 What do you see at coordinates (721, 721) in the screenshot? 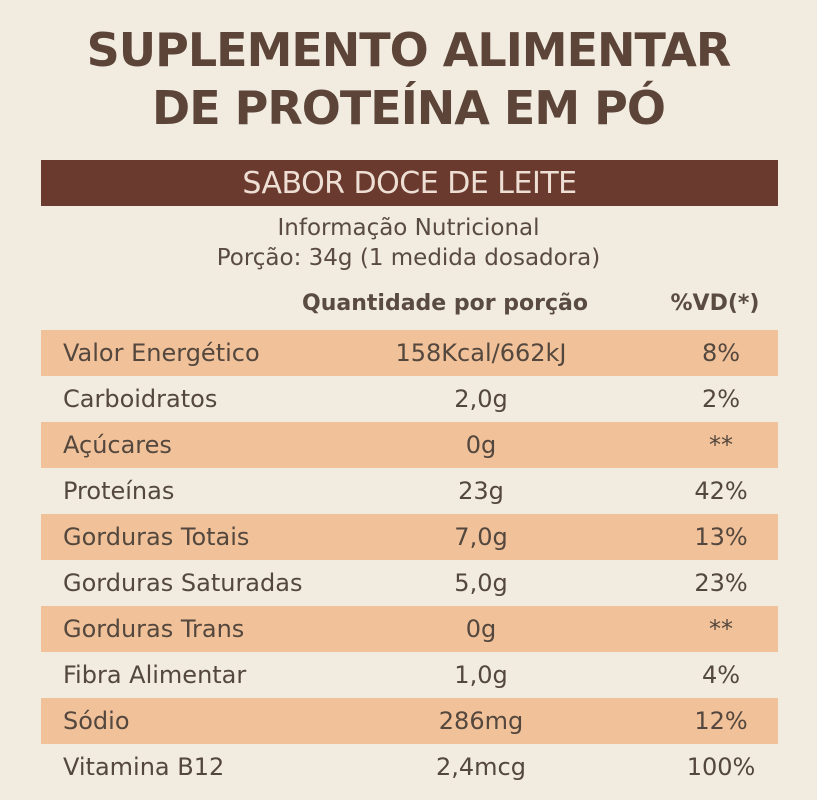
I see `nutrient-dv: 12%` at bounding box center [721, 721].